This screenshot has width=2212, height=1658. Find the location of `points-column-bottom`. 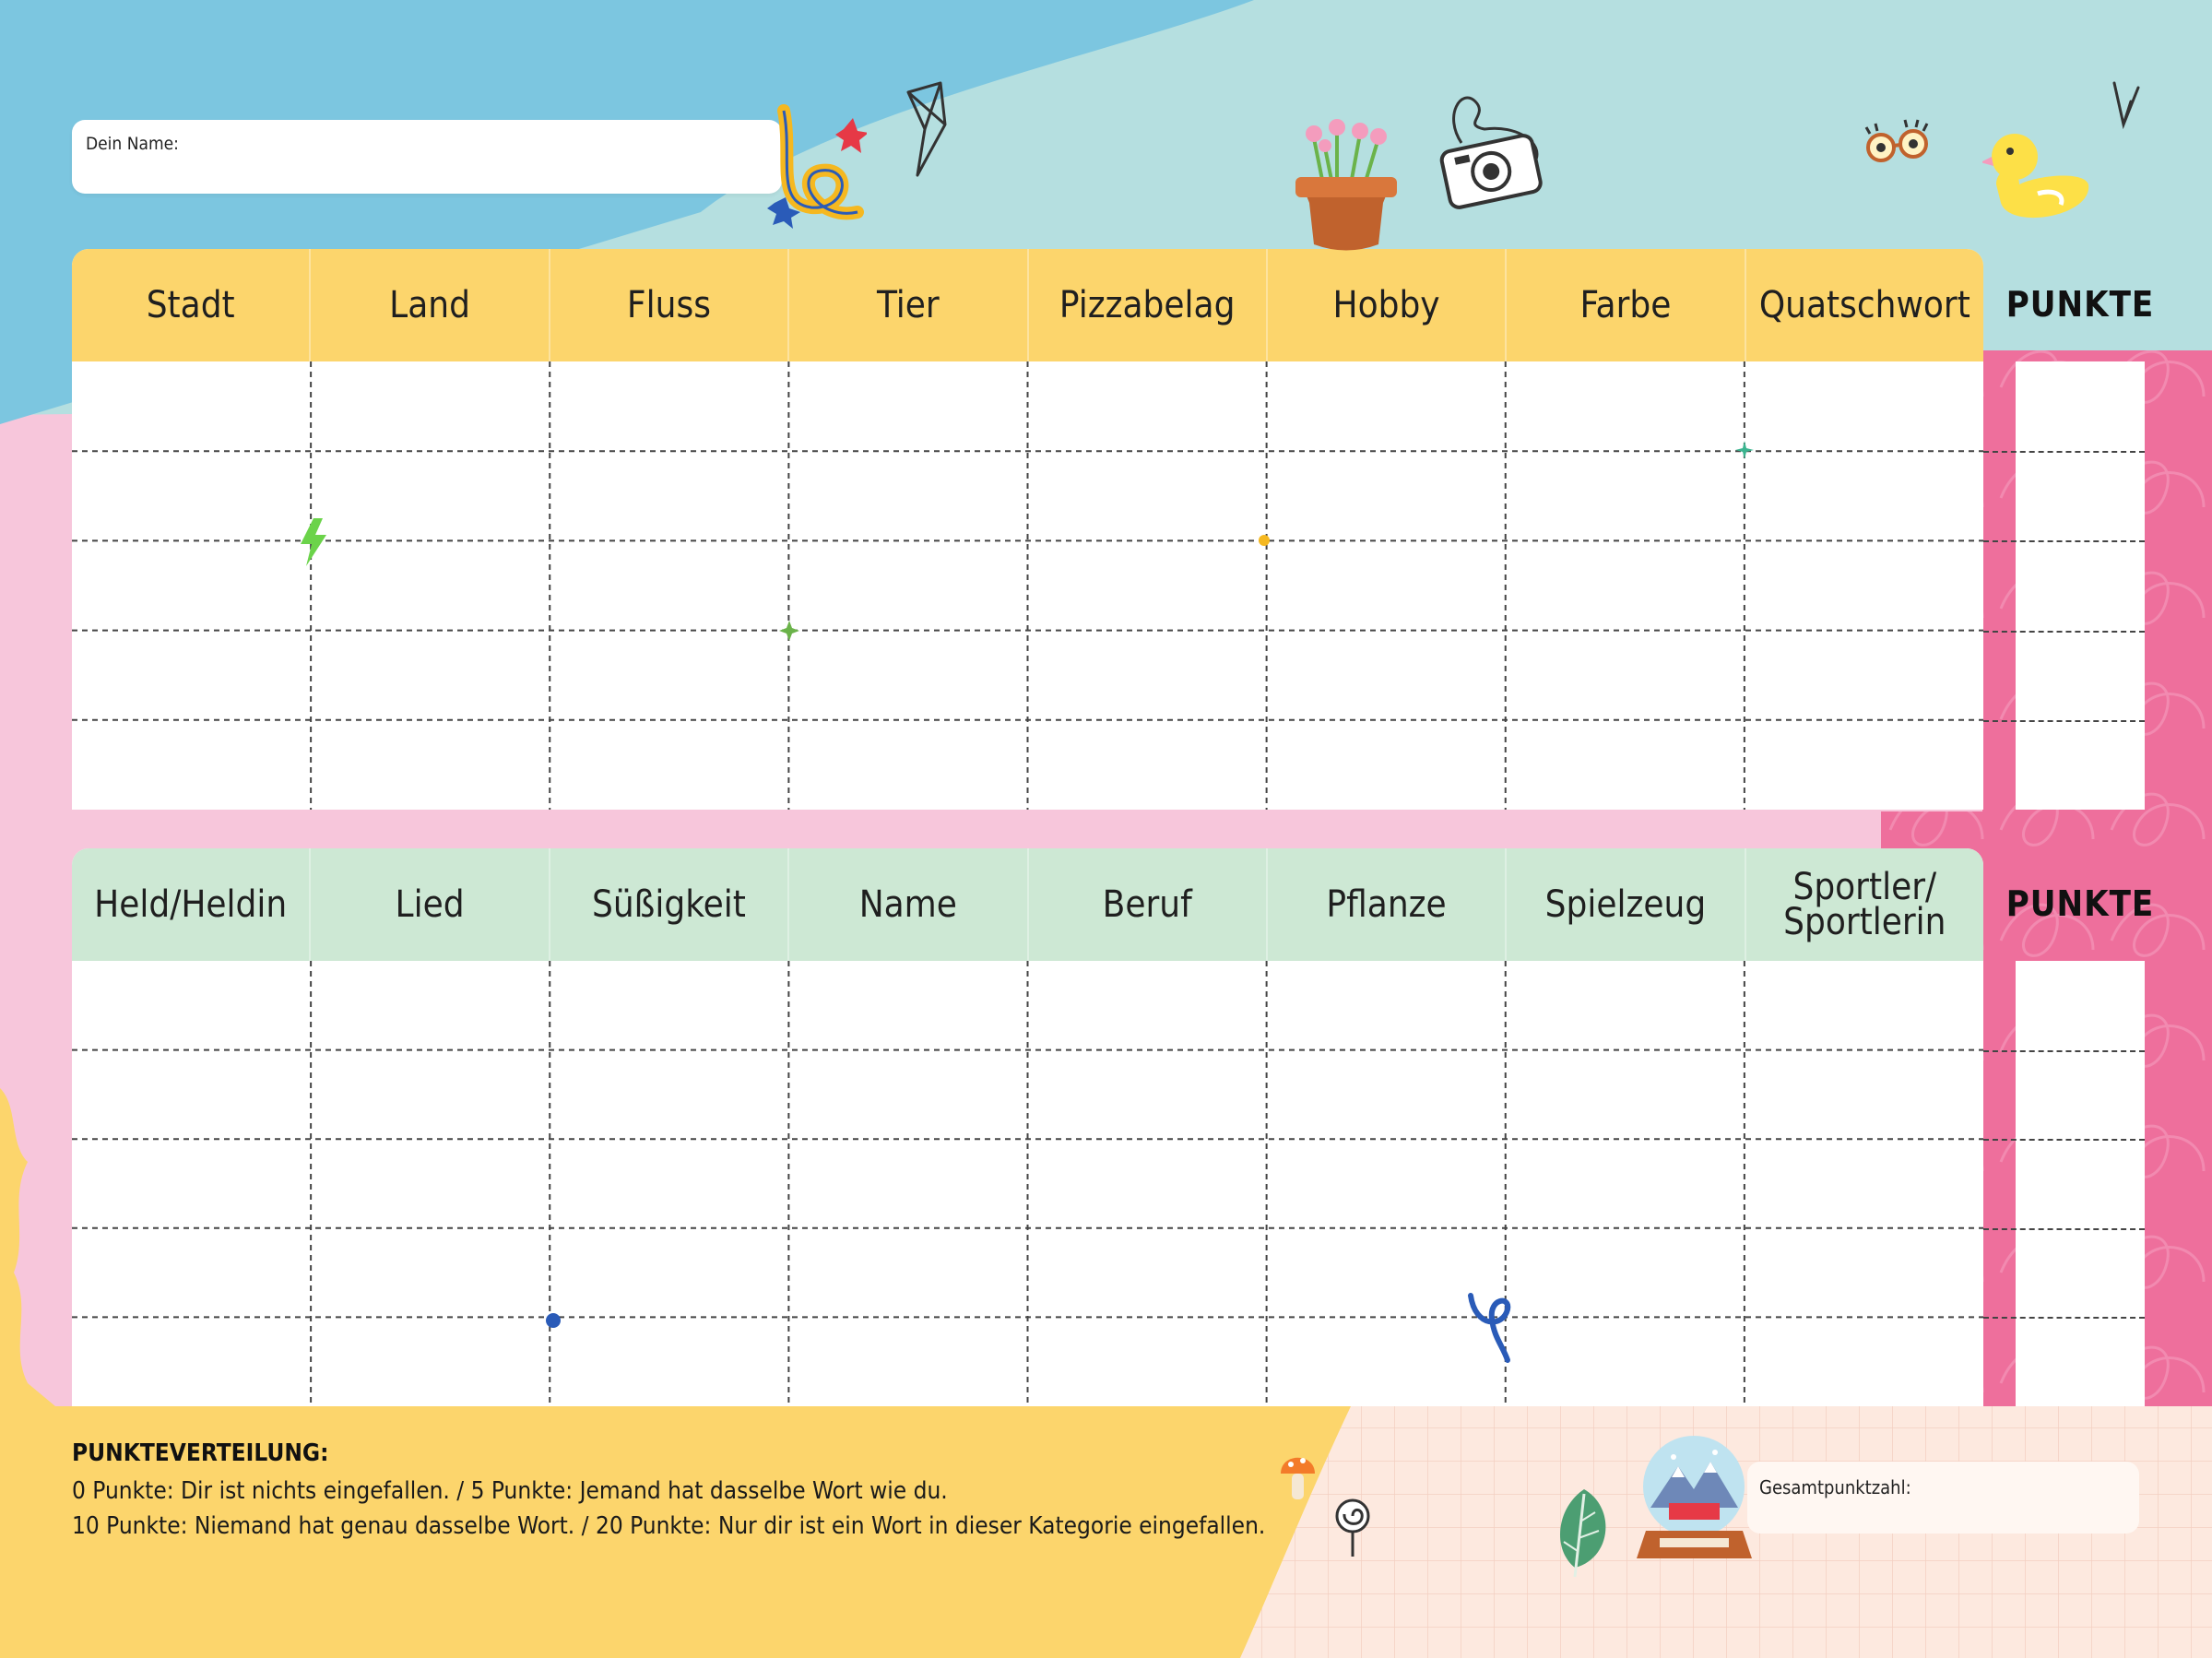

points-column-bottom is located at coordinates (2064, 1183).